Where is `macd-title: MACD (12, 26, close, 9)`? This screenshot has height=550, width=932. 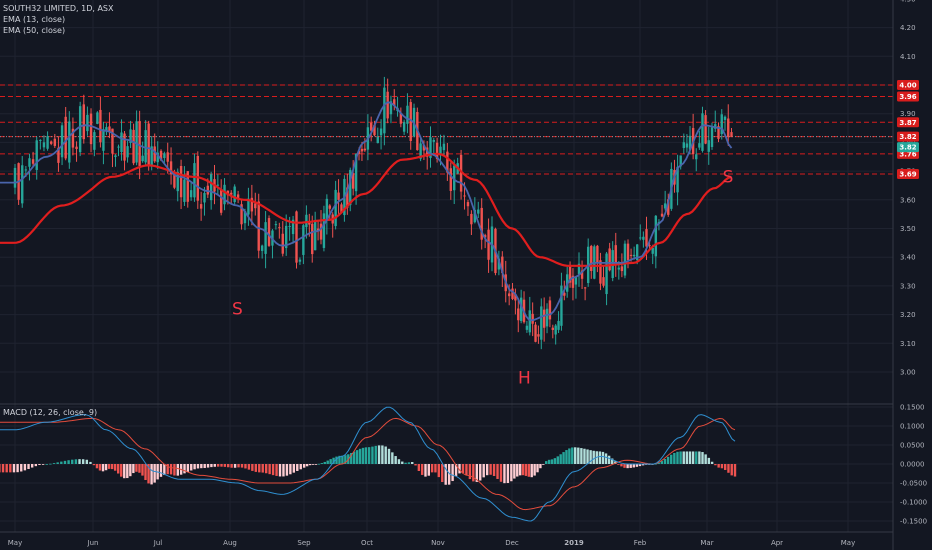
macd-title: MACD (12, 26, close, 9) is located at coordinates (50, 412).